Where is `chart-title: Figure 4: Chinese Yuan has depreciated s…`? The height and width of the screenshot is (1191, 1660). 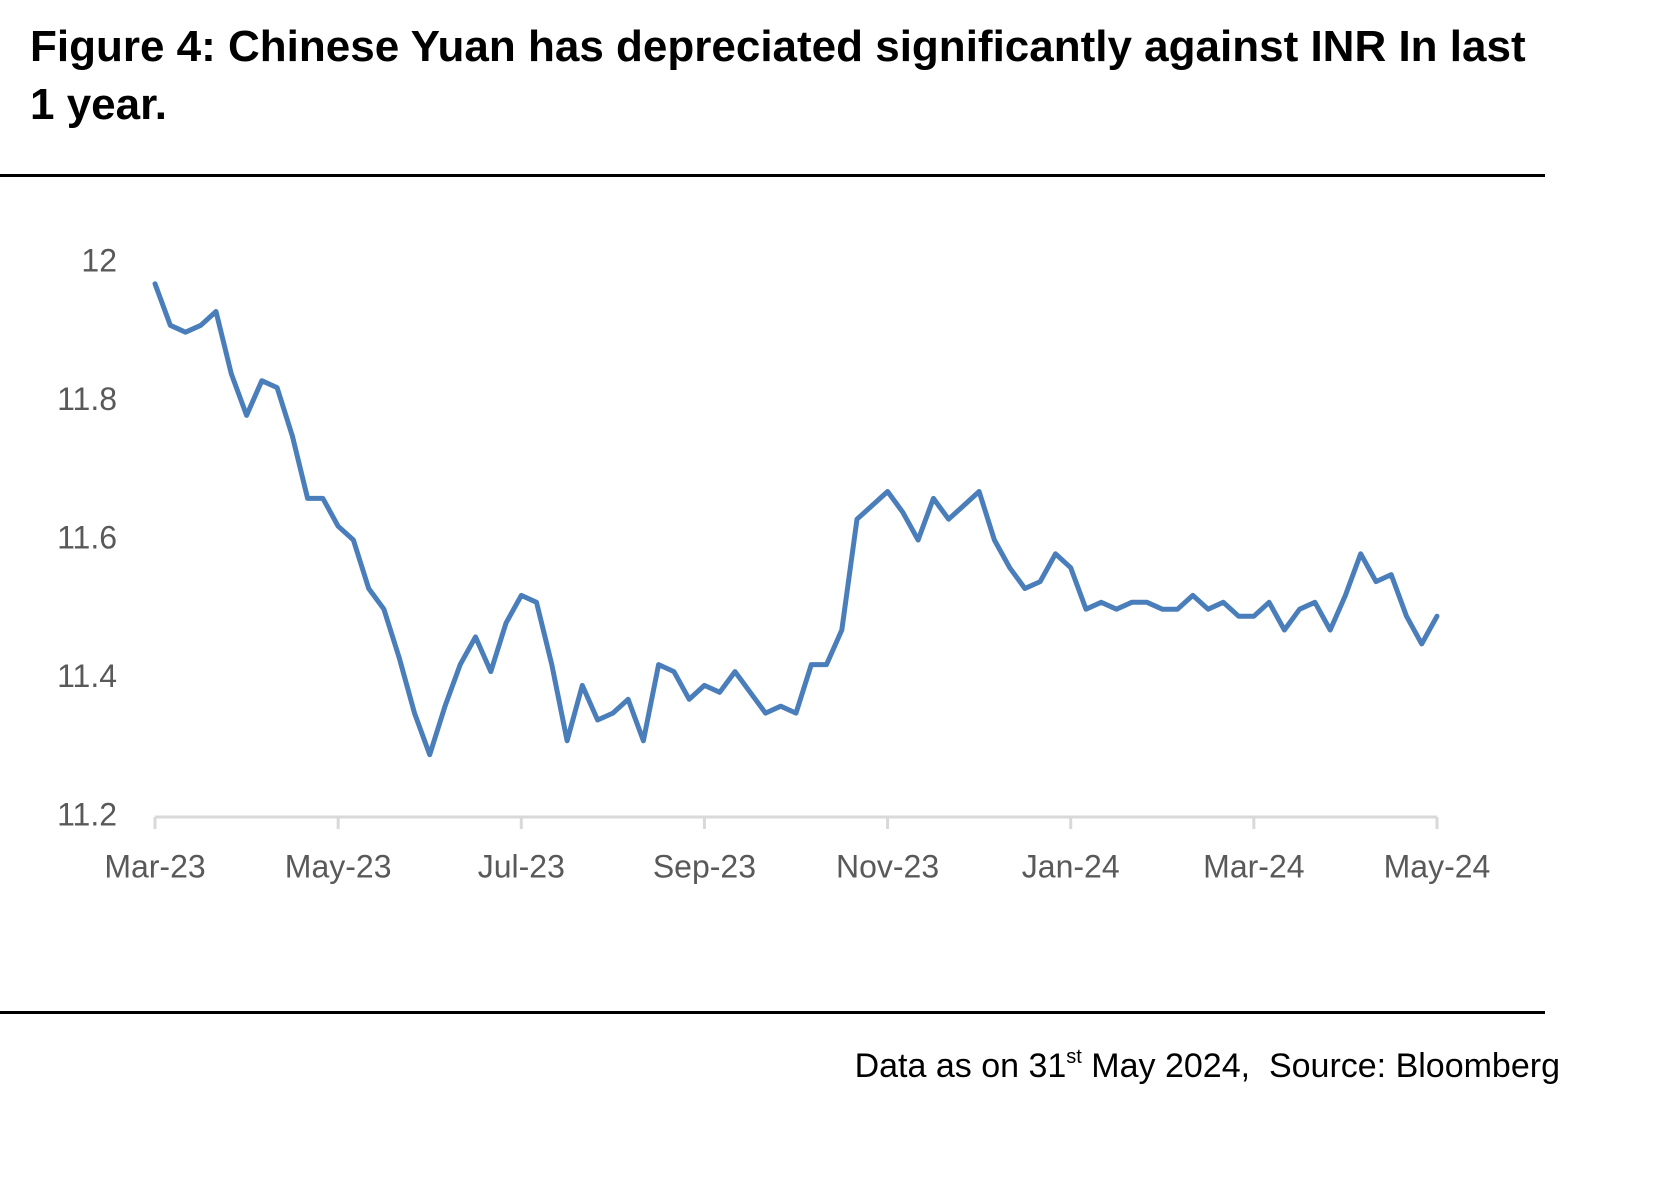 chart-title: Figure 4: Chinese Yuan has depreciated s… is located at coordinates (778, 75).